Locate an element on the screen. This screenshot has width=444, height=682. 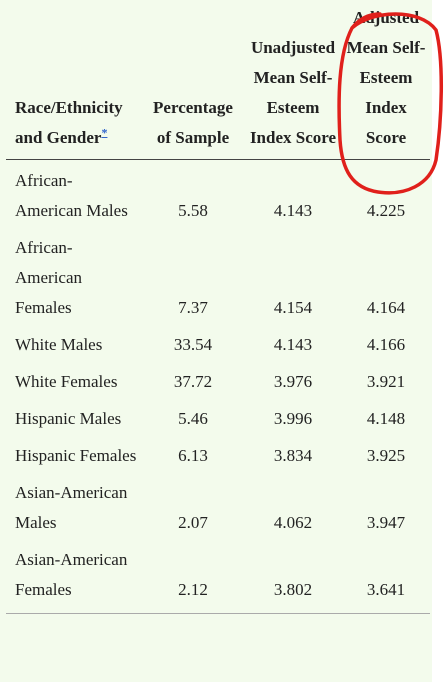
table-row: Hispanic Males 5.46 3.996 4.148 is located at coordinates (218, 416).